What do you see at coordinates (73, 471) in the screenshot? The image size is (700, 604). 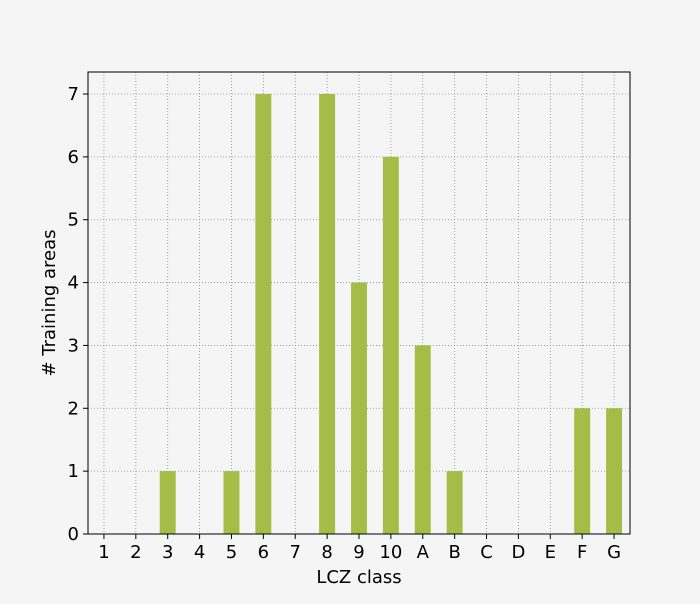 I see `y-tick-label: 1` at bounding box center [73, 471].